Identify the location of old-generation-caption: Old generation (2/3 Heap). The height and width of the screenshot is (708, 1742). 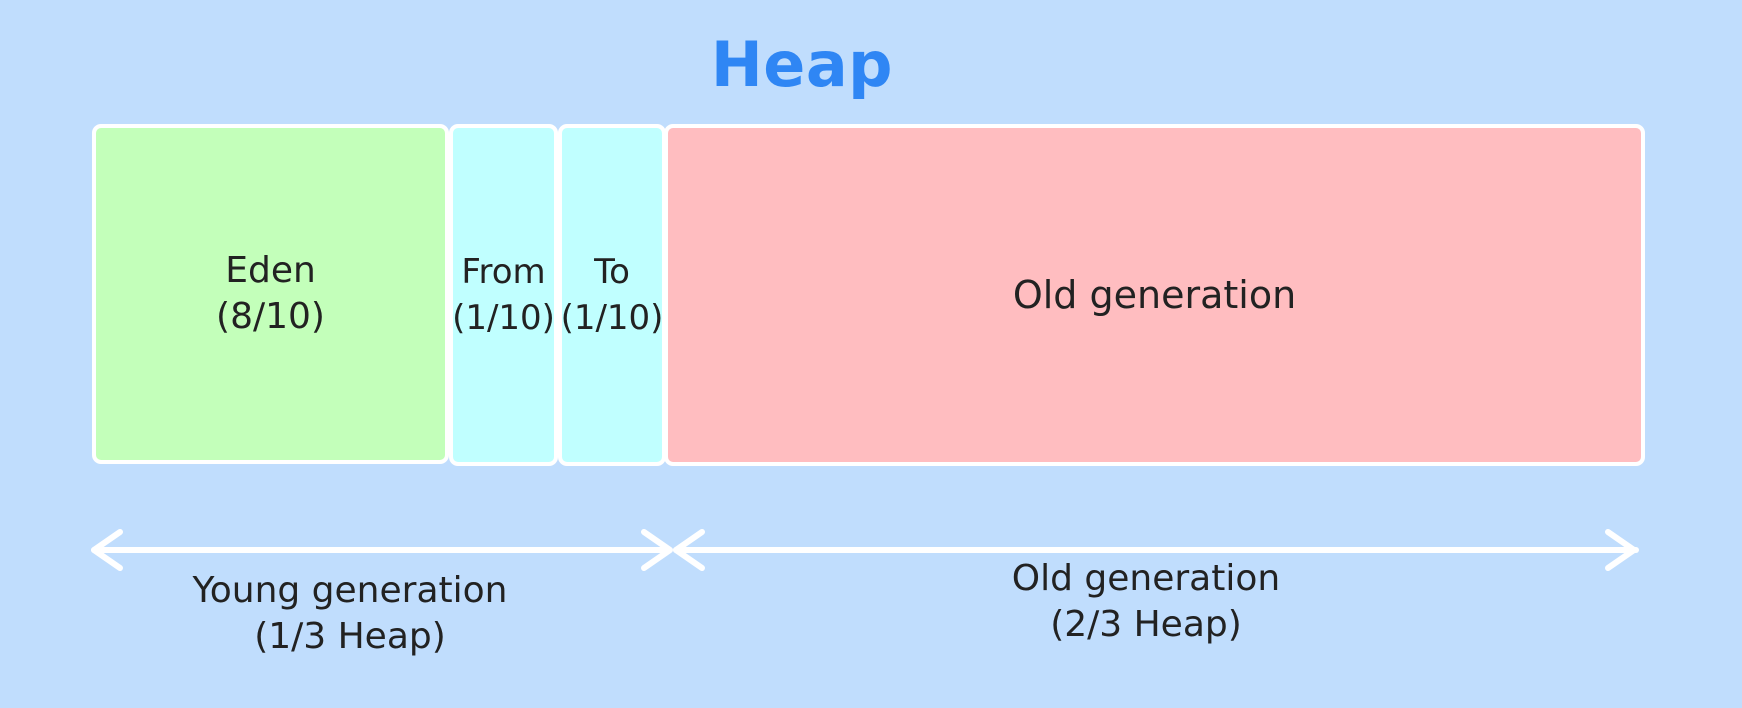
(1146, 602).